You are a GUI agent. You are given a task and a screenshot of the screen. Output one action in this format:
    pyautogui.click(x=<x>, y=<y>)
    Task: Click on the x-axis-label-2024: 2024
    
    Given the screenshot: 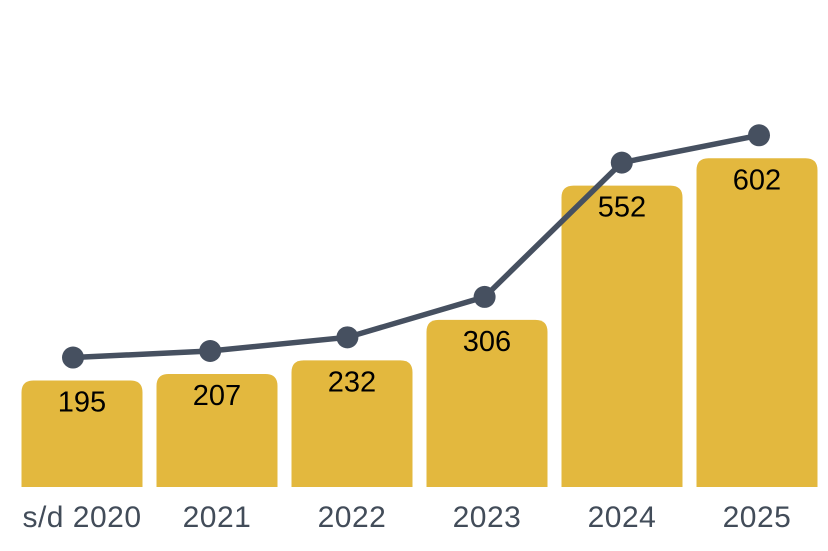 What is the action you would take?
    pyautogui.click(x=622, y=517)
    